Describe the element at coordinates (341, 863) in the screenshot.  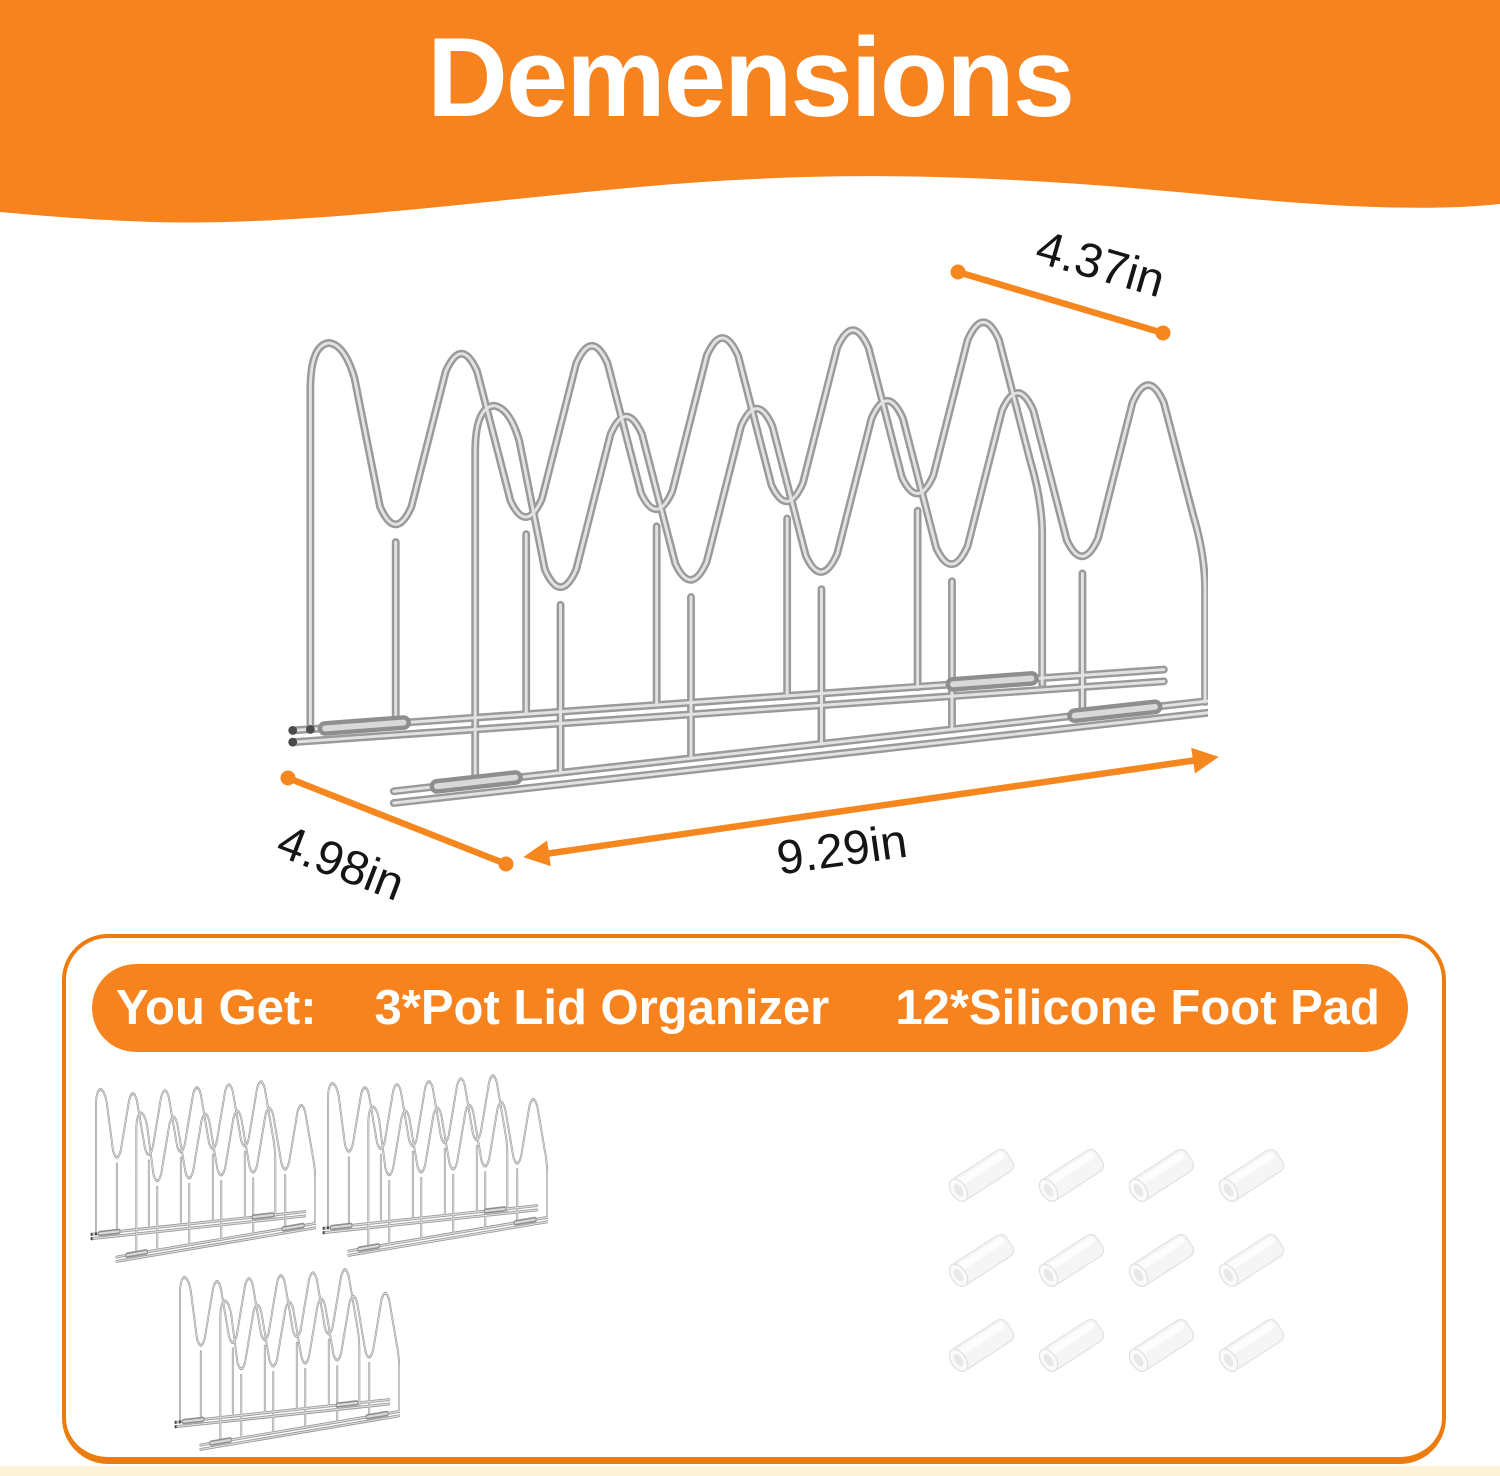
I see `dimension-label-side-depth: 4.98in` at that location.